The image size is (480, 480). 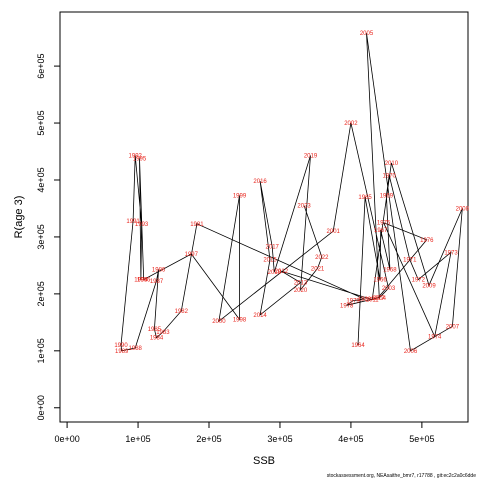 I want to click on x-tick-label: 4e+05, so click(x=350, y=439).